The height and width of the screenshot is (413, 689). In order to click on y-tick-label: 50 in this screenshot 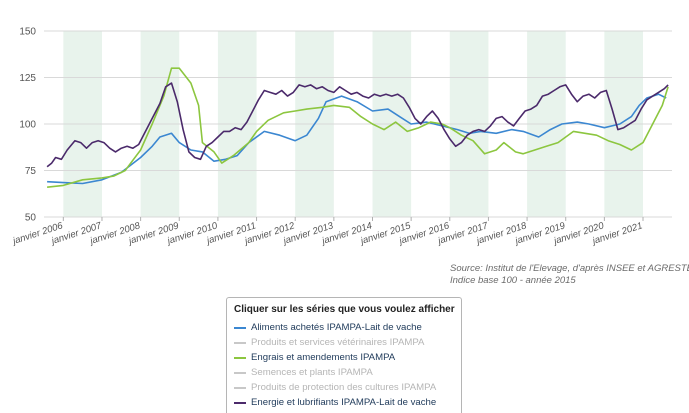, I will do `click(31, 218)`.